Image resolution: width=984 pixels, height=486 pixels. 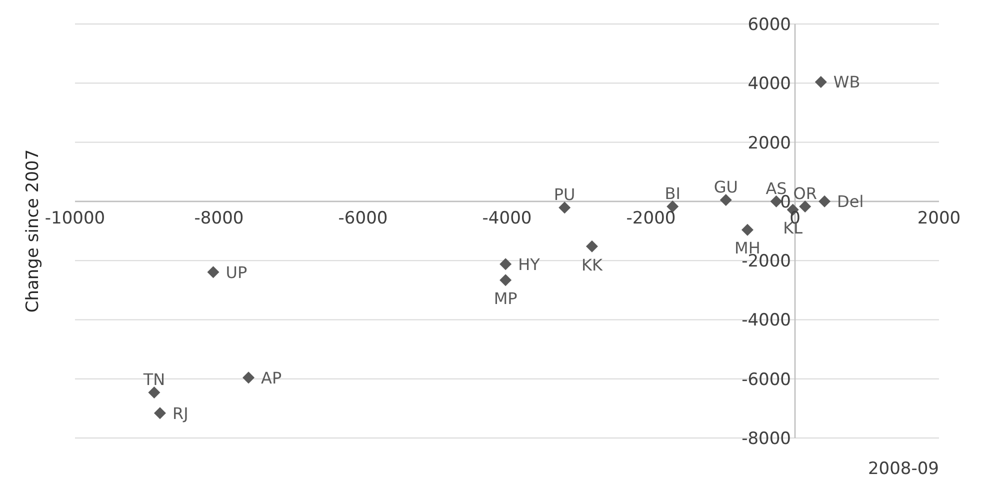 I want to click on series-label: Del, so click(x=850, y=202).